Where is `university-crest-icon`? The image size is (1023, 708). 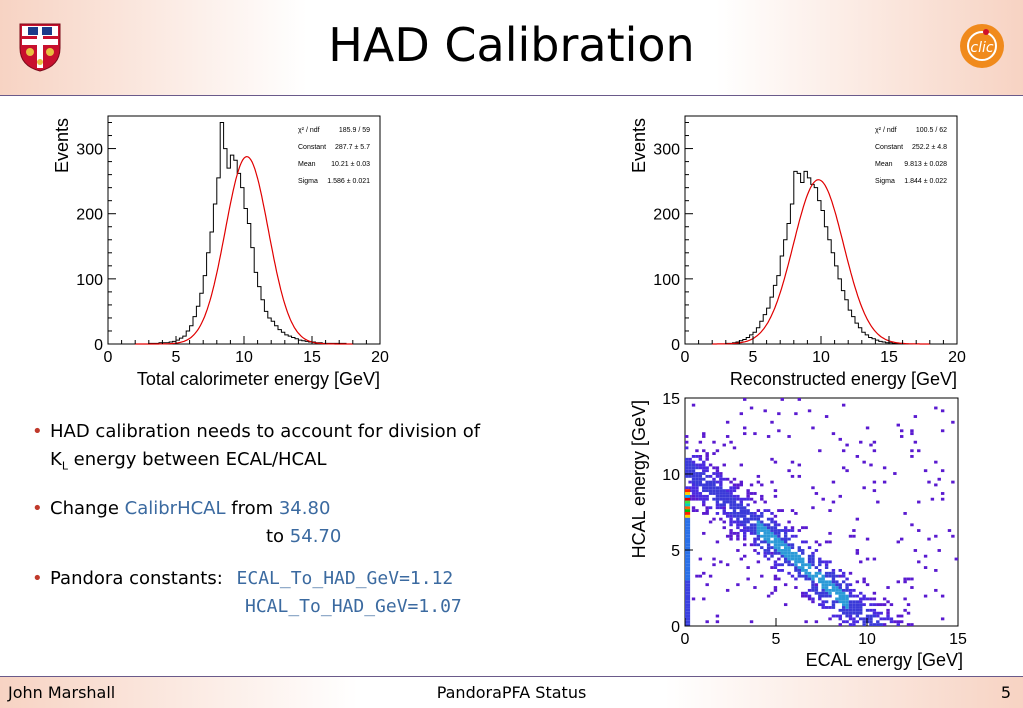 university-crest-icon is located at coordinates (40, 47).